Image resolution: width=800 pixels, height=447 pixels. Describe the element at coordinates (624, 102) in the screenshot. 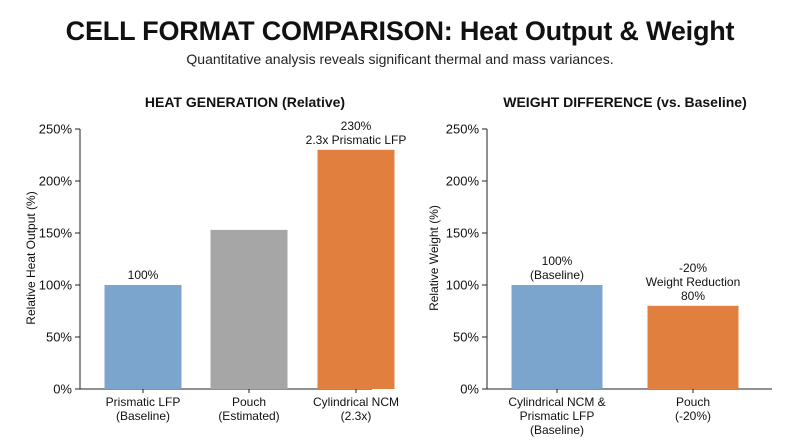

I see `panel-title: WEIGHT DIFFERENCE (vs. Baseline)` at that location.